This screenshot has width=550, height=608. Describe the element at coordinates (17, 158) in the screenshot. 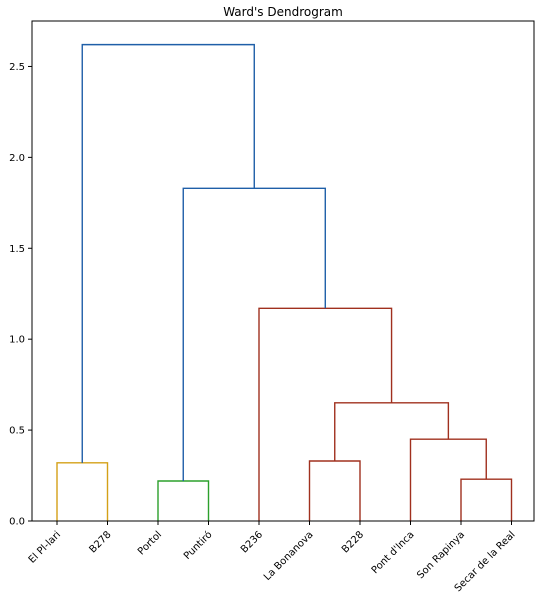

I see `y-tick-label: 2.0` at that location.